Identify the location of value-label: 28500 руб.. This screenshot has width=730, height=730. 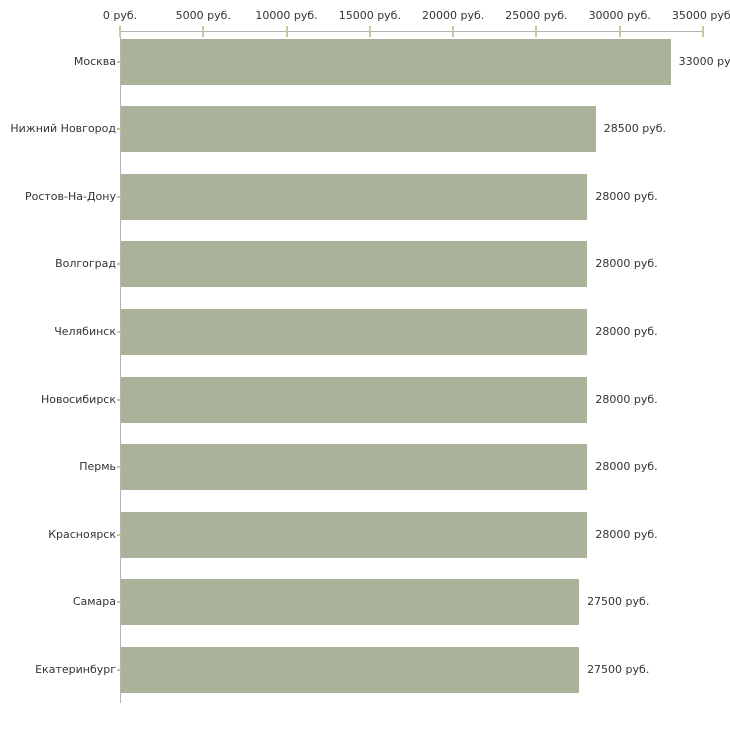
(634, 129).